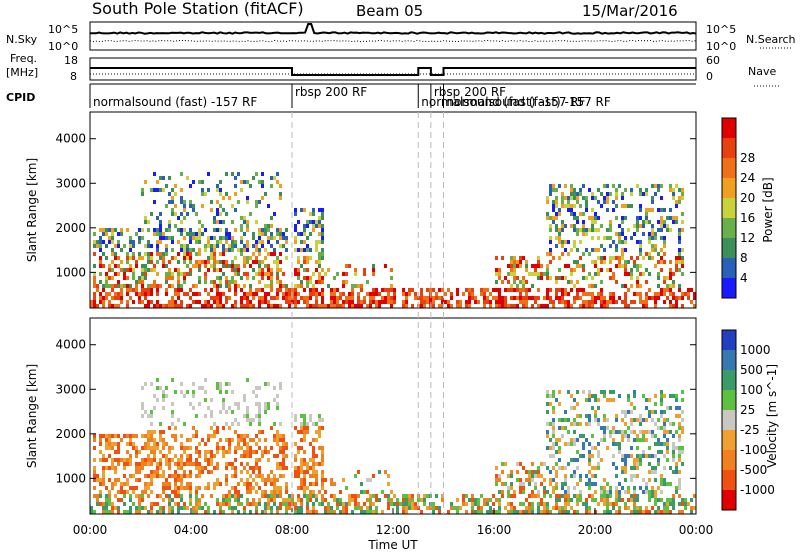 The width and height of the screenshot is (800, 554). Describe the element at coordinates (696, 530) in the screenshot. I see `xtick-label: 00:00` at that location.